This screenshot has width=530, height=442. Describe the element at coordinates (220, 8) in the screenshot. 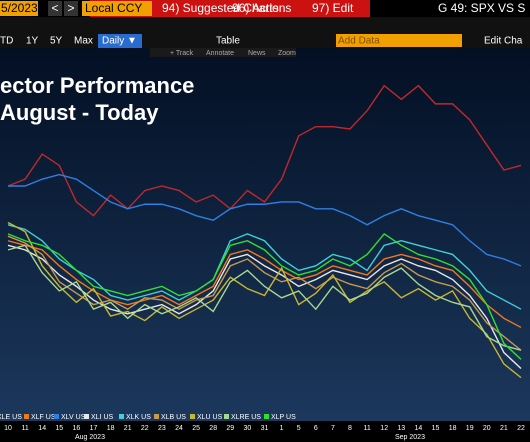

I see `menu-item: 94) Suggested Charts` at that location.